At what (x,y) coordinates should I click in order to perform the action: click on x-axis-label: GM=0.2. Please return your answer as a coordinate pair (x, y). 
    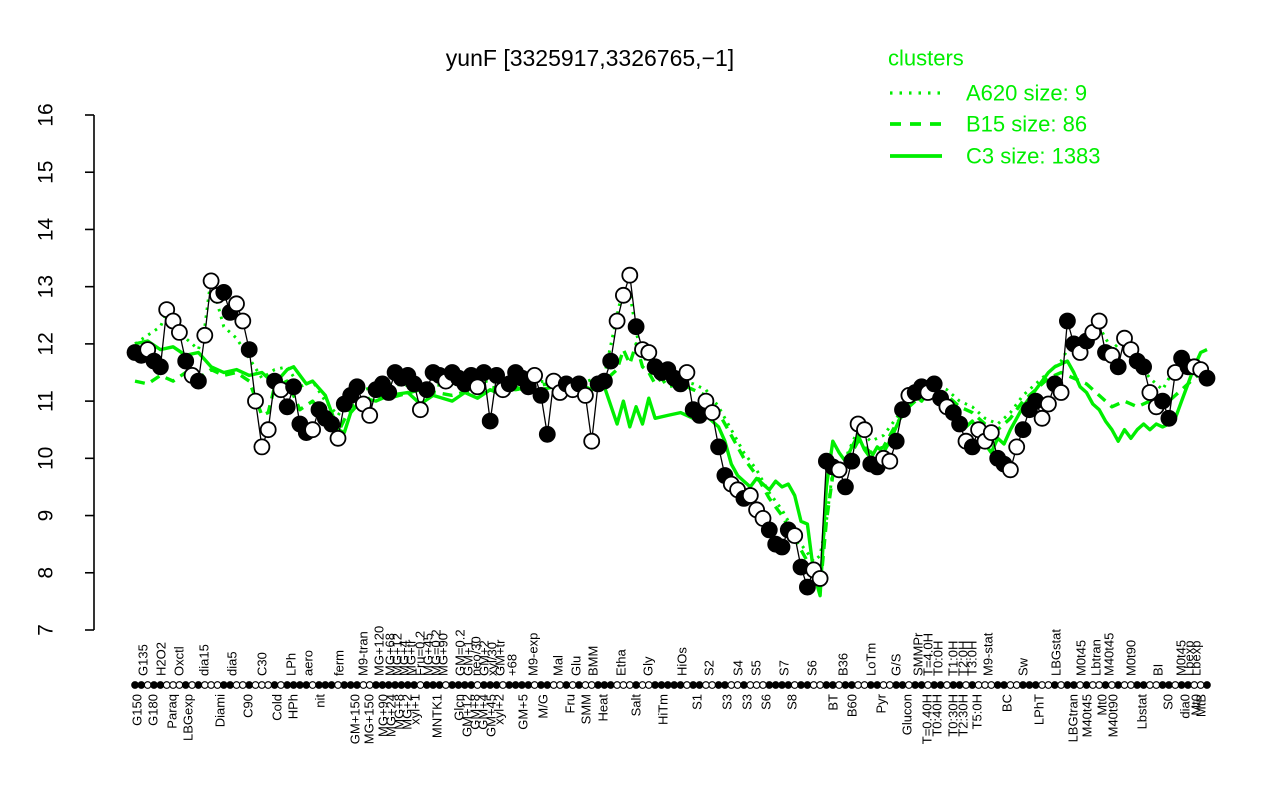
    Looking at the image, I should click on (460, 652).